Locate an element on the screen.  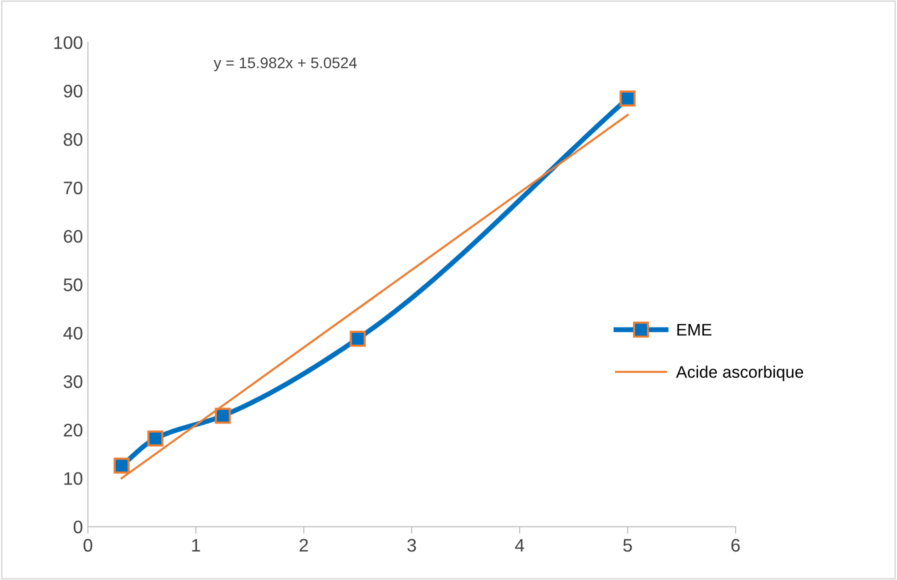
x-tick-label: 4 is located at coordinates (519, 545).